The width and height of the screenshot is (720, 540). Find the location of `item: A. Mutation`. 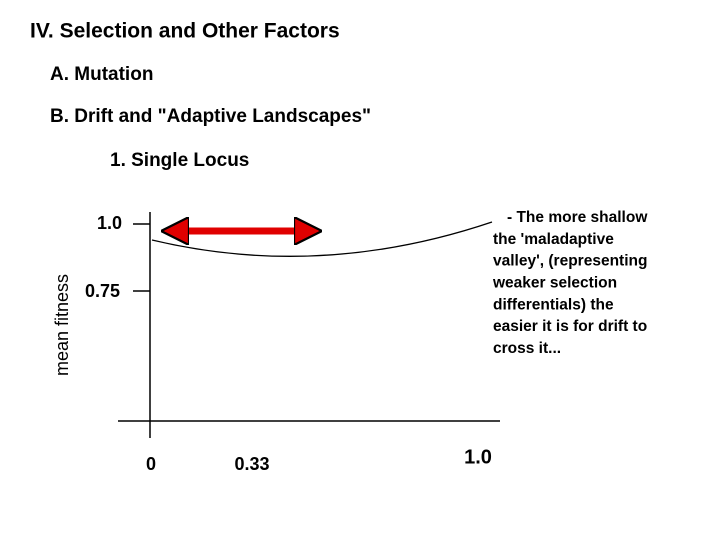

item: A. Mutation is located at coordinates (101, 74).